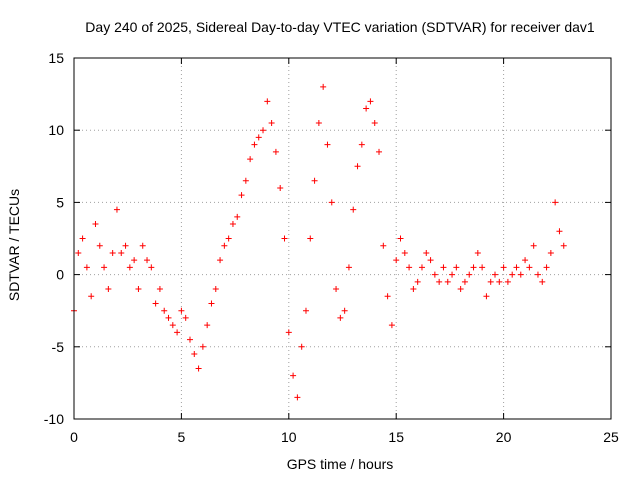 The width and height of the screenshot is (640, 480). Describe the element at coordinates (289, 437) in the screenshot. I see `x-tick-label: 10` at that location.